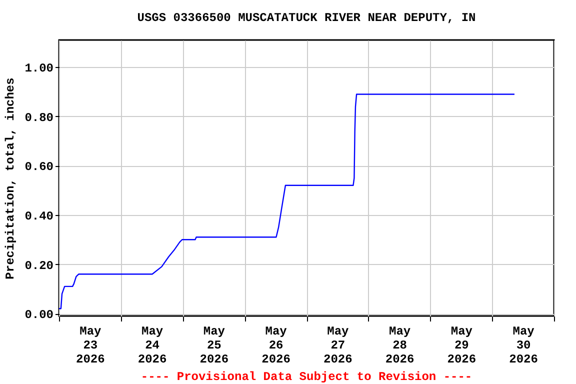 This screenshot has height=384, width=576. I want to click on x-tick-label: May 28 2026, so click(399, 345).